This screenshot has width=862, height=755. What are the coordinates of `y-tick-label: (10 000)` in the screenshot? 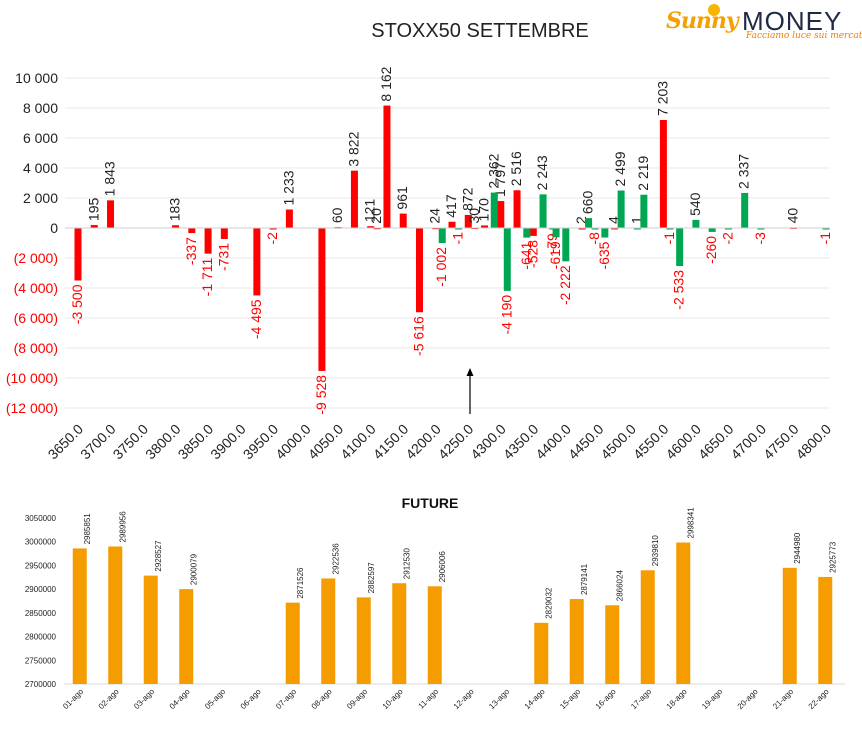 It's located at (32, 378).